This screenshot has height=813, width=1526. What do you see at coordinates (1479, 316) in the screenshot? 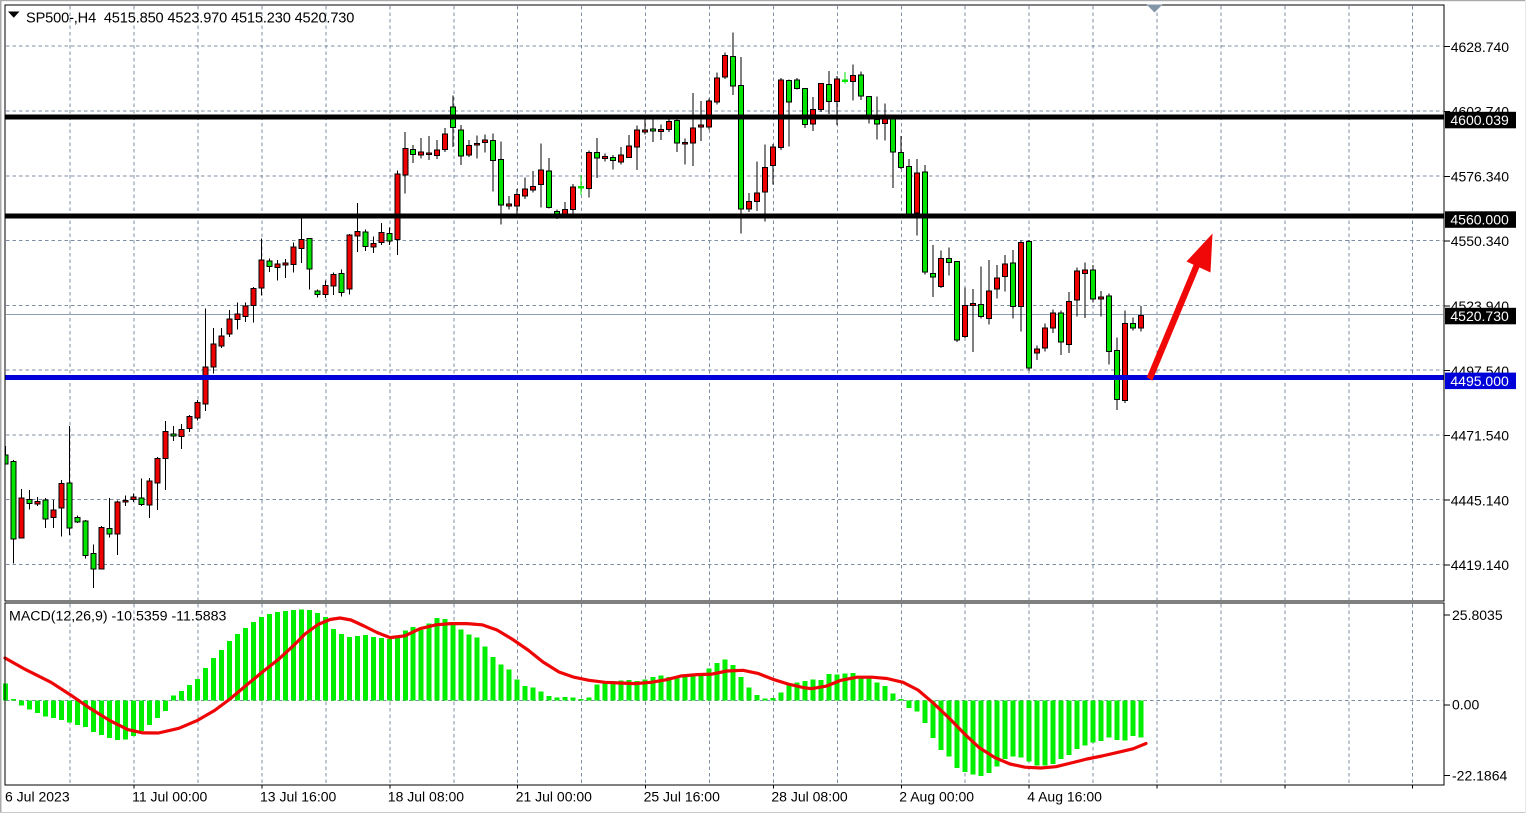
I see `svg-text: 4520.730` at bounding box center [1479, 316].